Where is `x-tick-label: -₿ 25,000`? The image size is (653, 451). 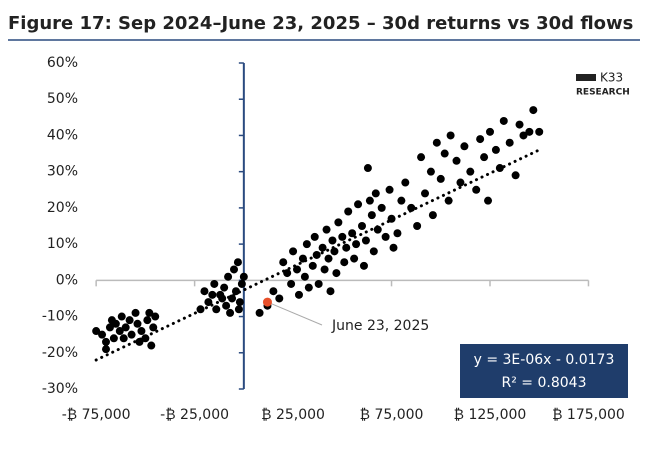
x-tick-label: -₿ 25,000 is located at coordinates (194, 415).